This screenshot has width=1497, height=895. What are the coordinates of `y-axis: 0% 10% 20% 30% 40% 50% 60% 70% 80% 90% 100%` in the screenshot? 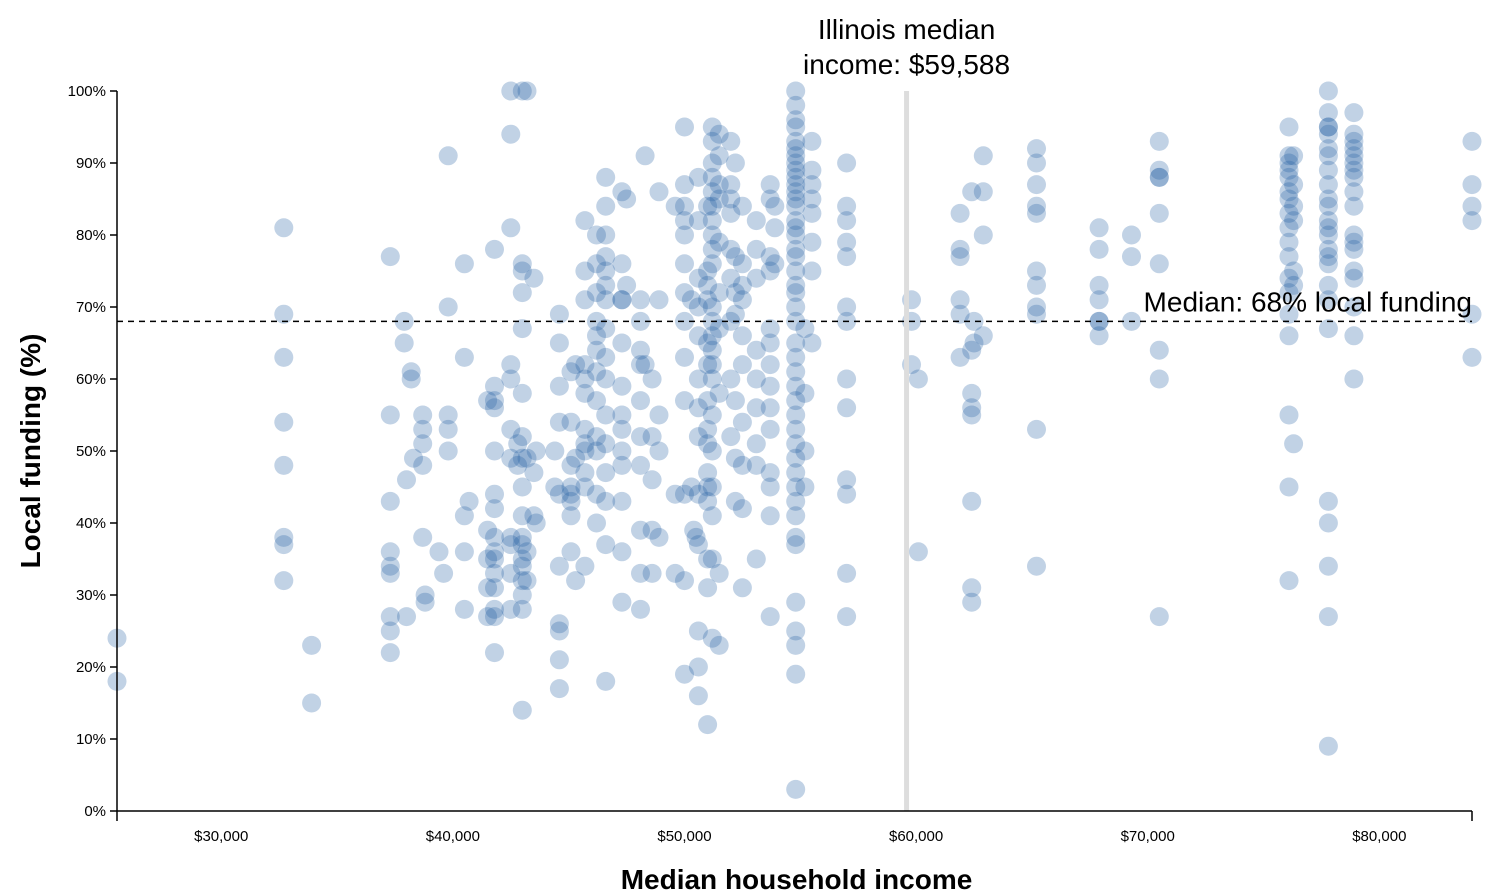 It's located at (93, 451).